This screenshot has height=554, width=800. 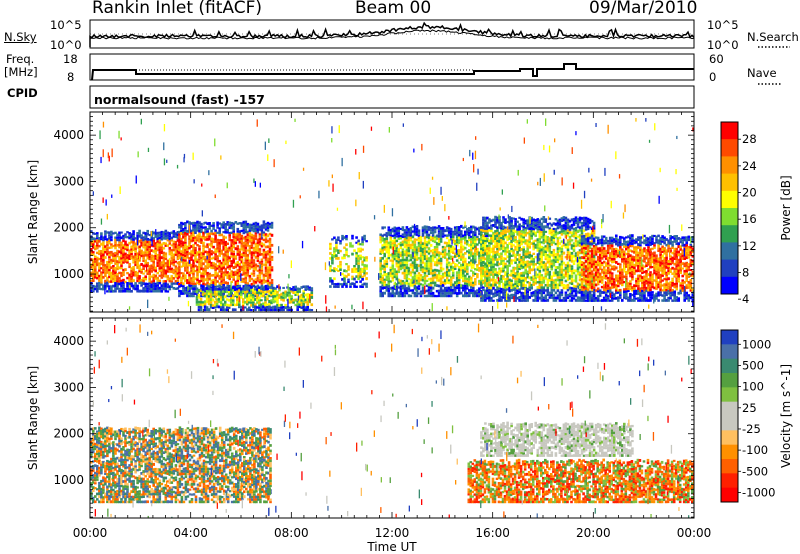 I want to click on x-axis-label: Time UT, so click(x=391, y=547).